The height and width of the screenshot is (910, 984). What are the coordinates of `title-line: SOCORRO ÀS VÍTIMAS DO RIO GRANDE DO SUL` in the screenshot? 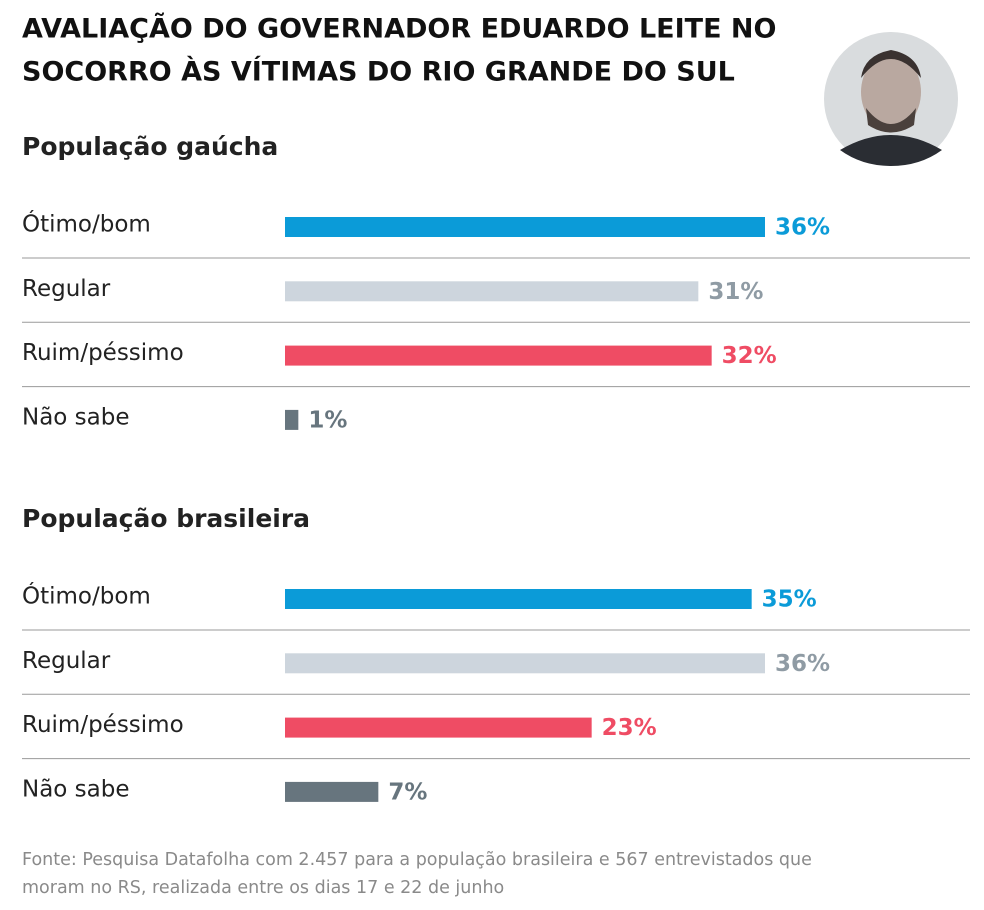 It's located at (378, 72).